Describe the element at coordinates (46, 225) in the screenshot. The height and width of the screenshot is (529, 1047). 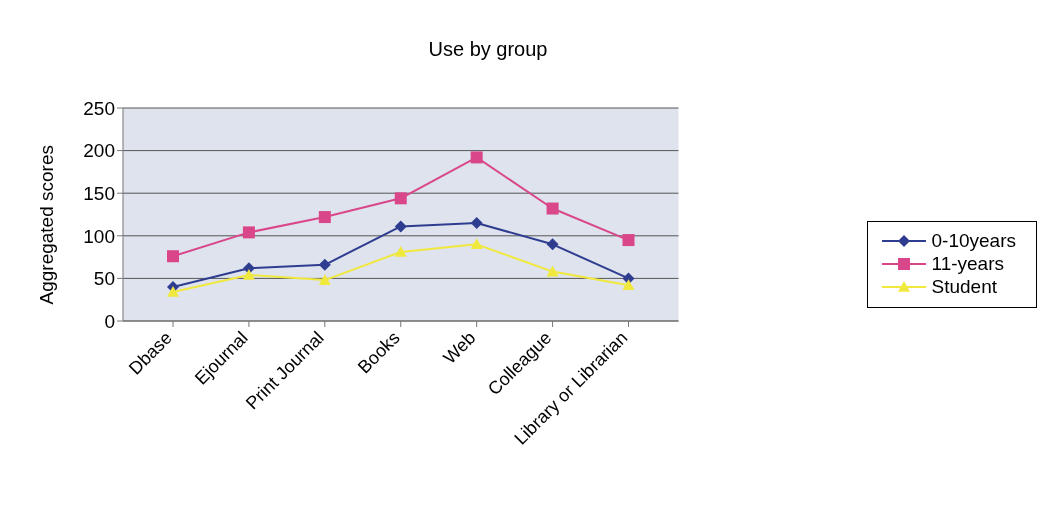
I see `y-axis-title: Aggregated scores` at that location.